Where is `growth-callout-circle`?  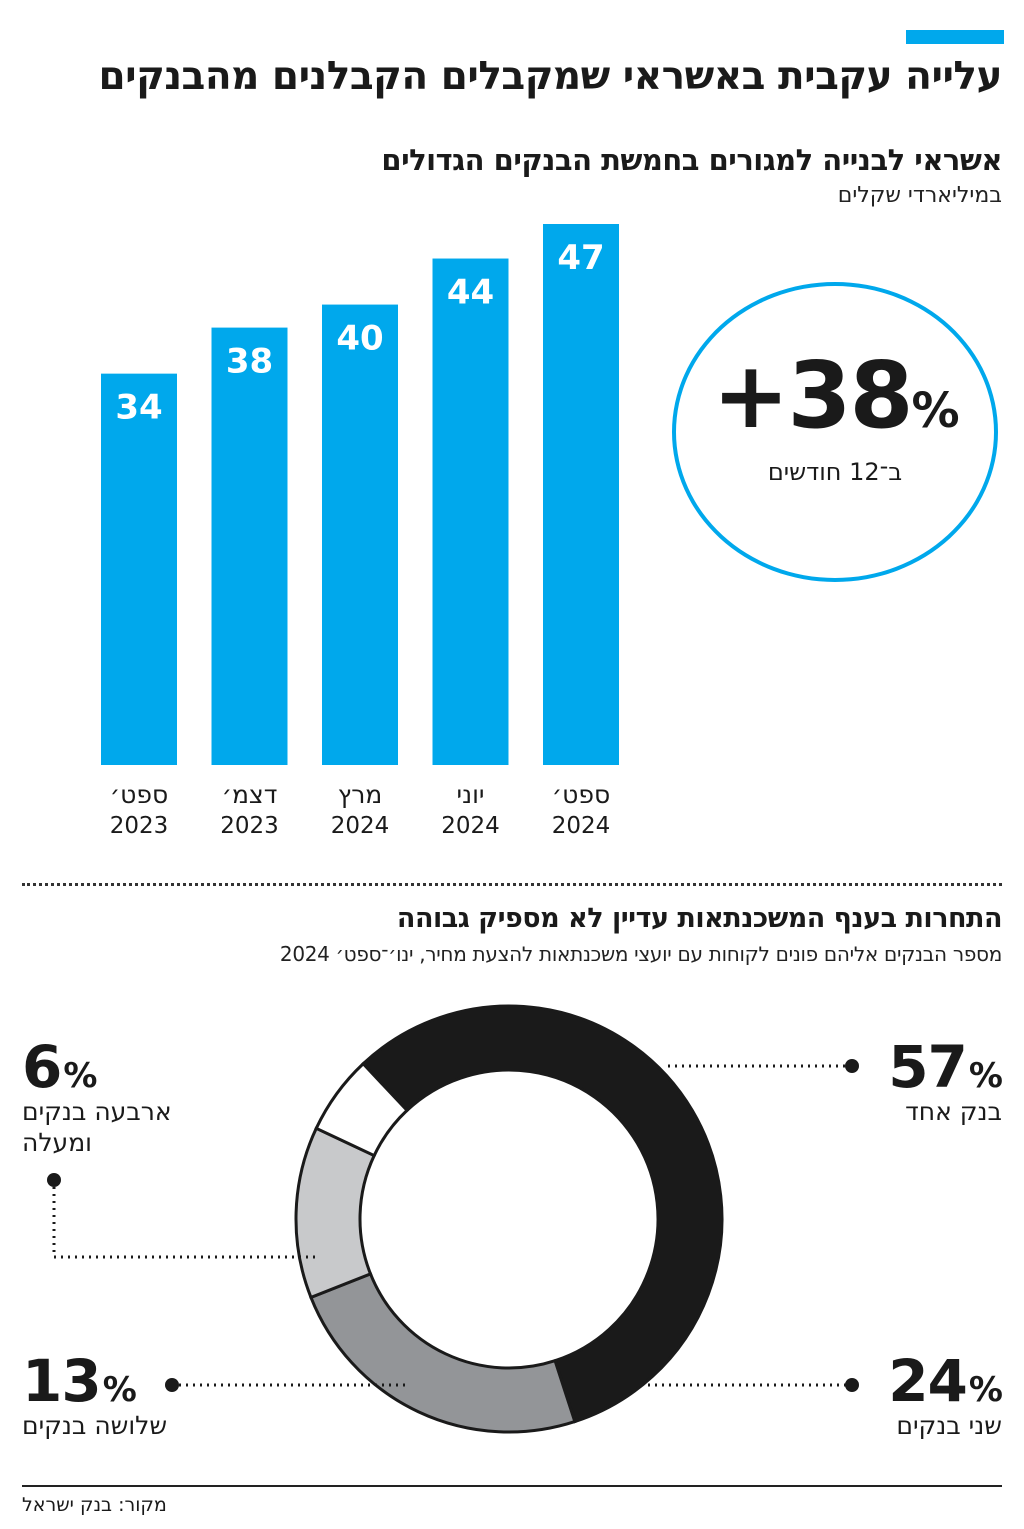 growth-callout-circle is located at coordinates (835, 432).